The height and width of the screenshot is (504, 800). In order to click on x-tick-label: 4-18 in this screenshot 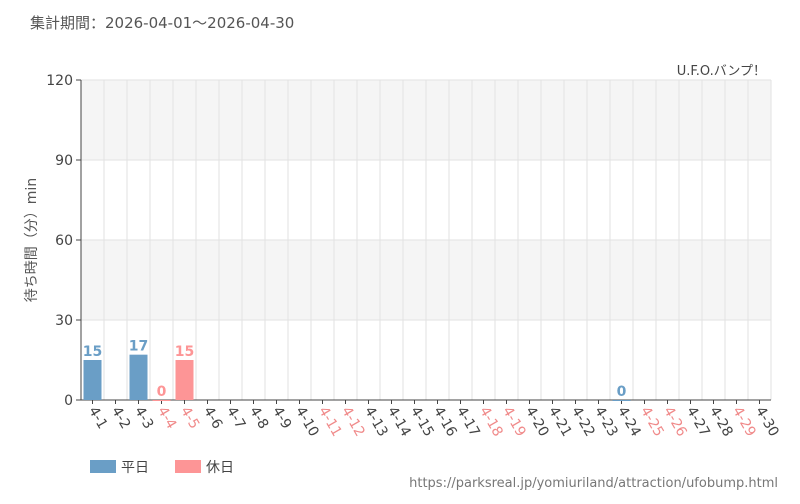, I will do `click(491, 422)`.